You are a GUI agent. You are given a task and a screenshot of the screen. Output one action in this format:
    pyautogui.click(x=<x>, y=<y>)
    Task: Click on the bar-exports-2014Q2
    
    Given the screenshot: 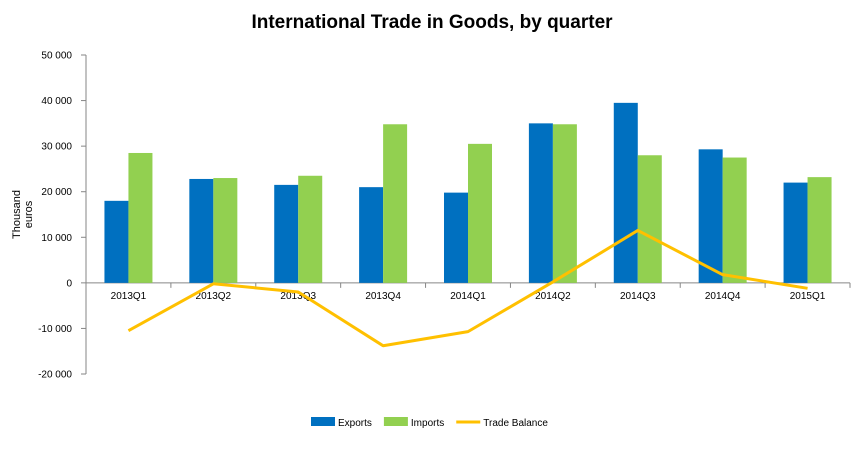 What is the action you would take?
    pyautogui.click(x=540, y=203)
    